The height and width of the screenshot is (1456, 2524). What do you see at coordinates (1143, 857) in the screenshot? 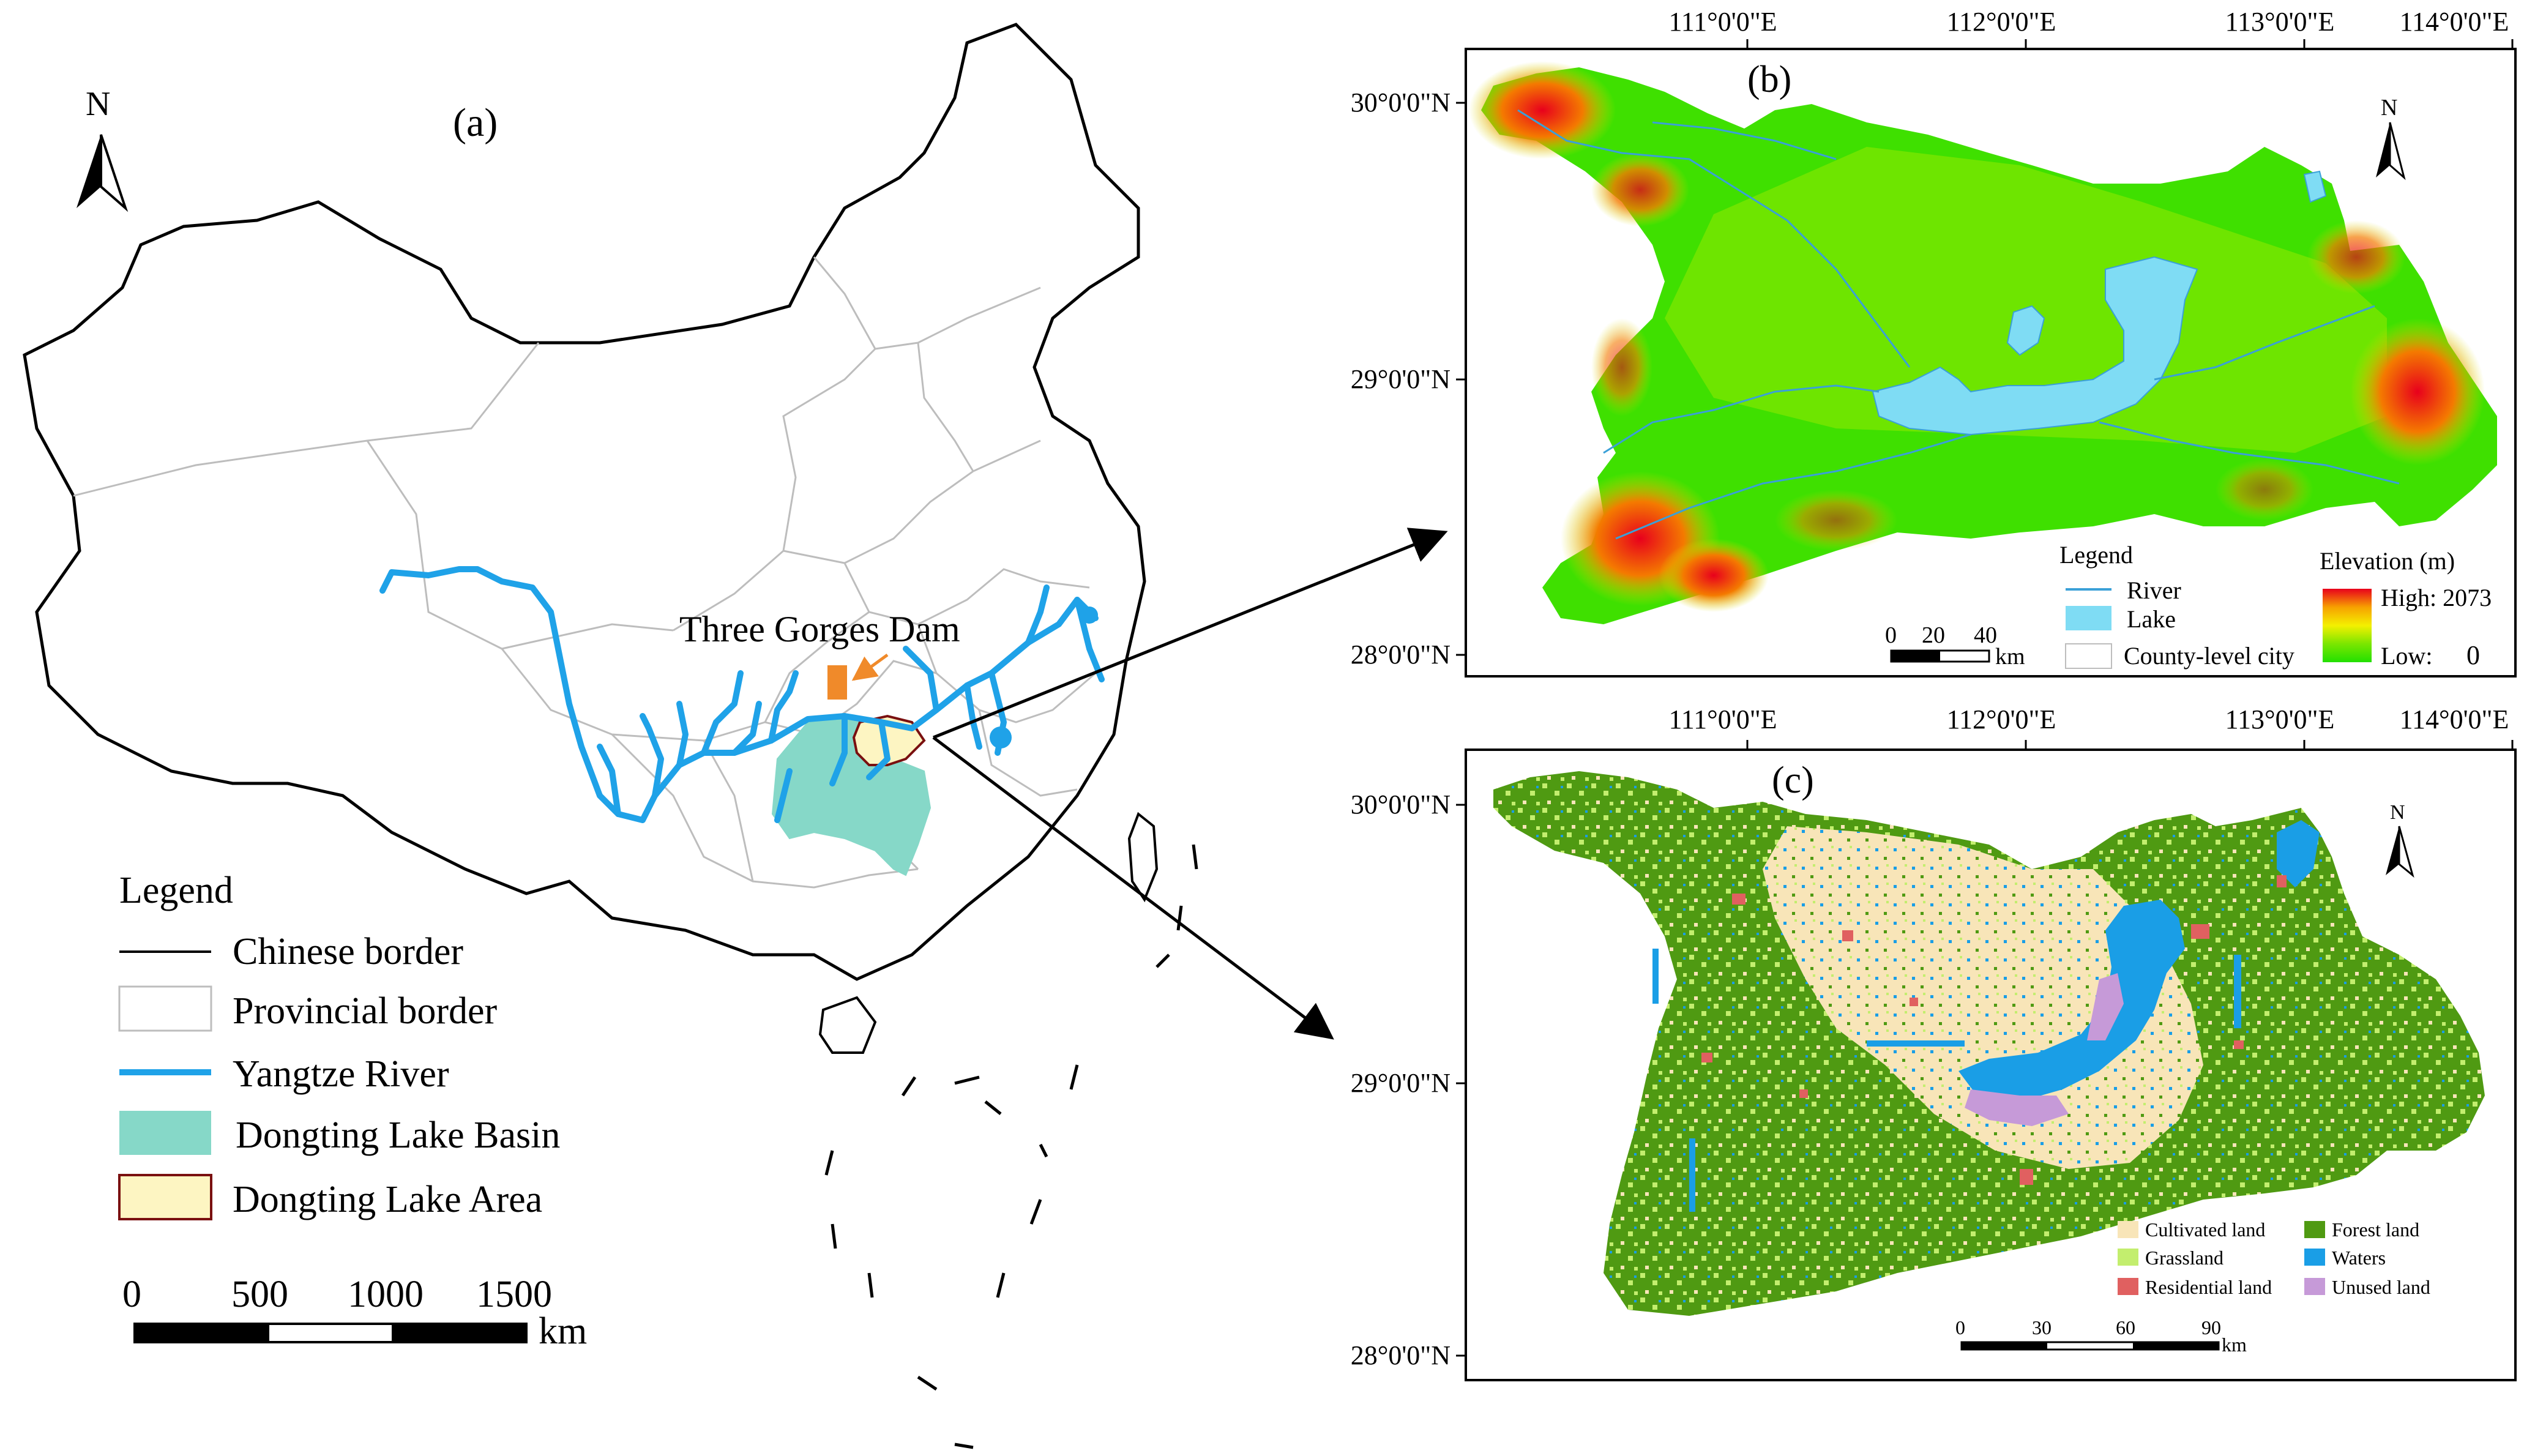
I see `taiwan-island` at bounding box center [1143, 857].